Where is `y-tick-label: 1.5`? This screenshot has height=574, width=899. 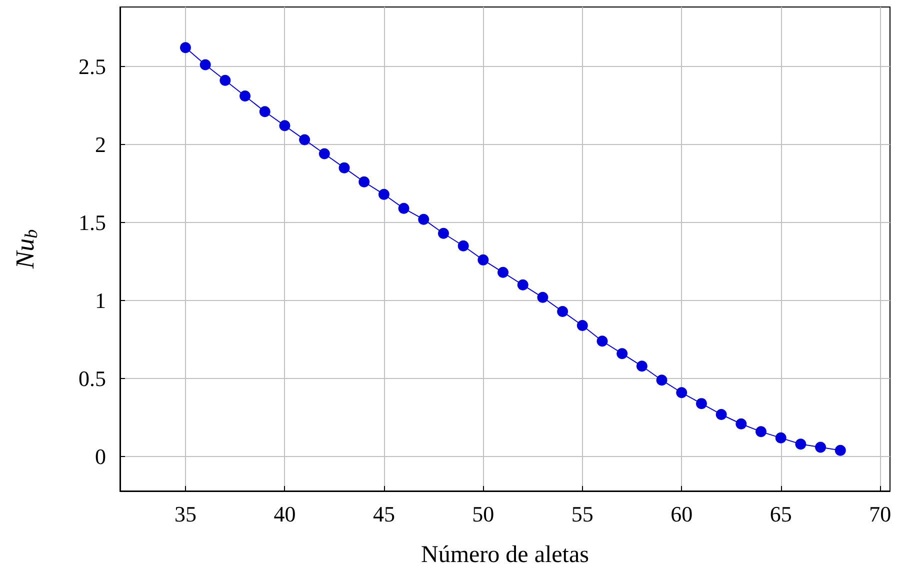 y-tick-label: 1.5 is located at coordinates (92, 222).